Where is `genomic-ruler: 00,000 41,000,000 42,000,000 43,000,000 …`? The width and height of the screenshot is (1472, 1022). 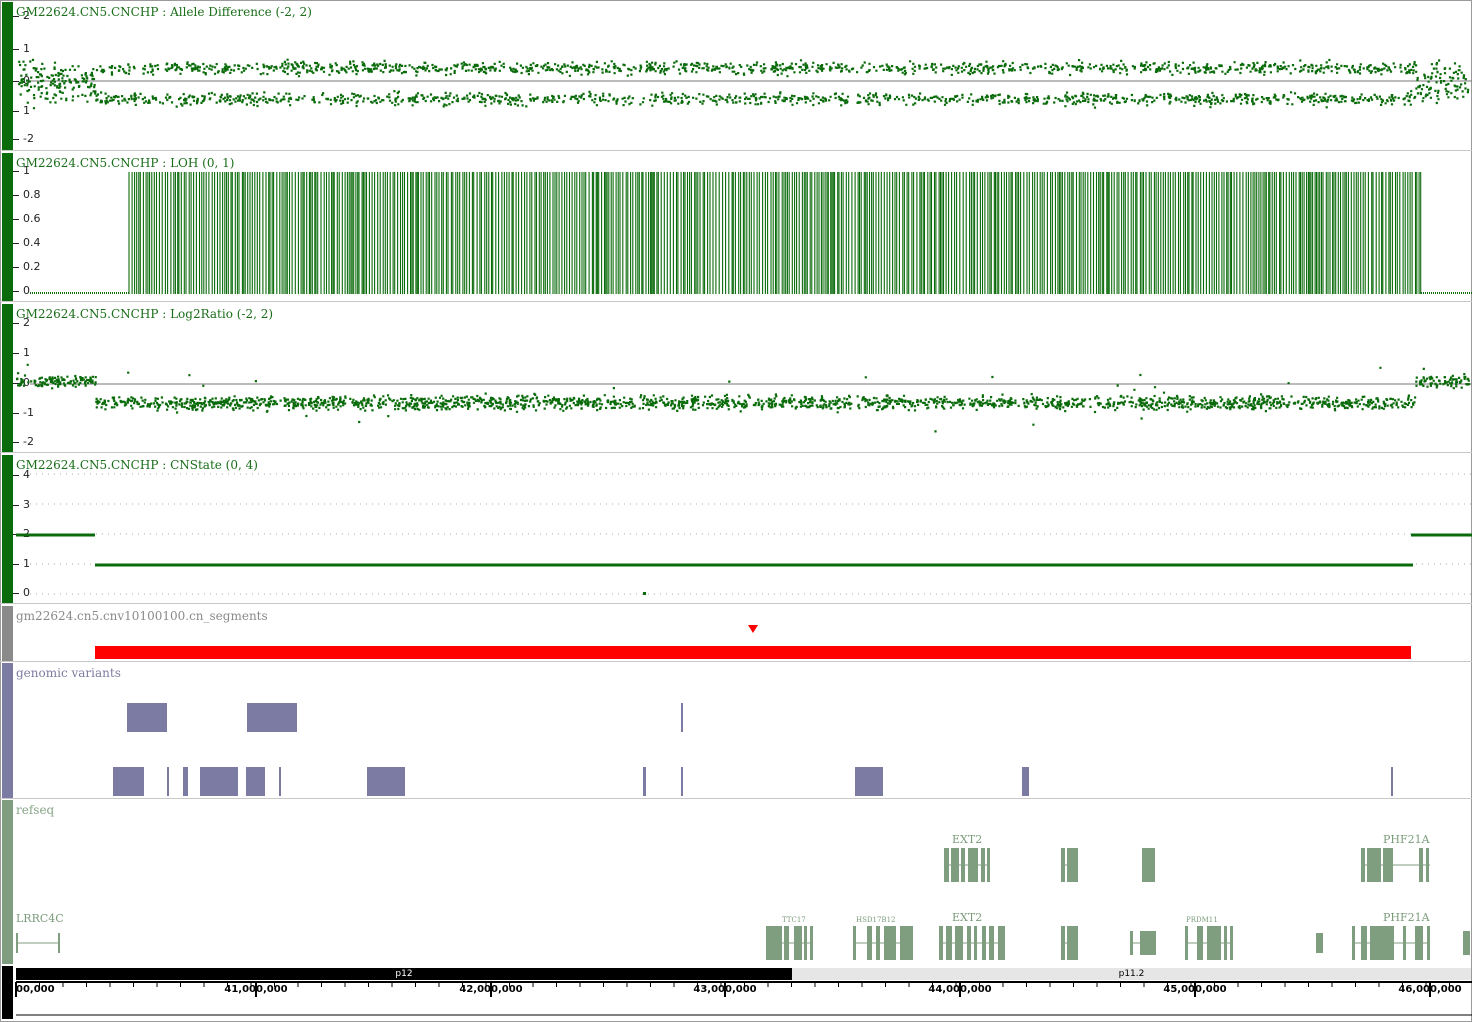 genomic-ruler: 00,000 41,000,000 42,000,000 43,000,000 … is located at coordinates (736, 1001).